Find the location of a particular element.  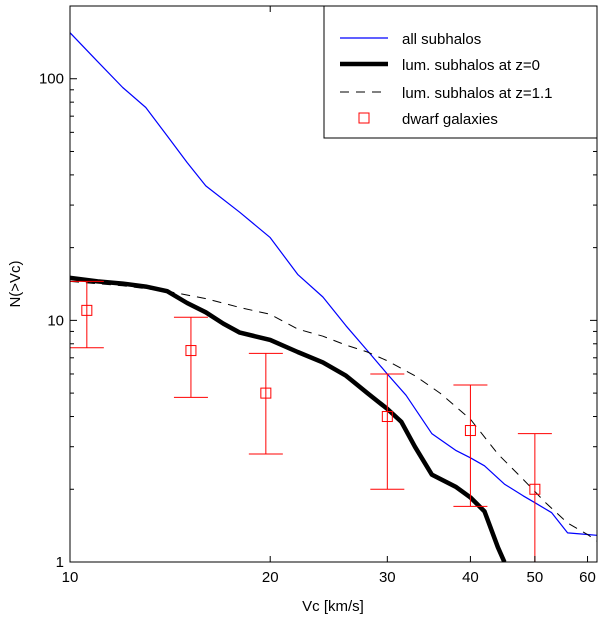

x-tick-label: 60 is located at coordinates (587, 577).